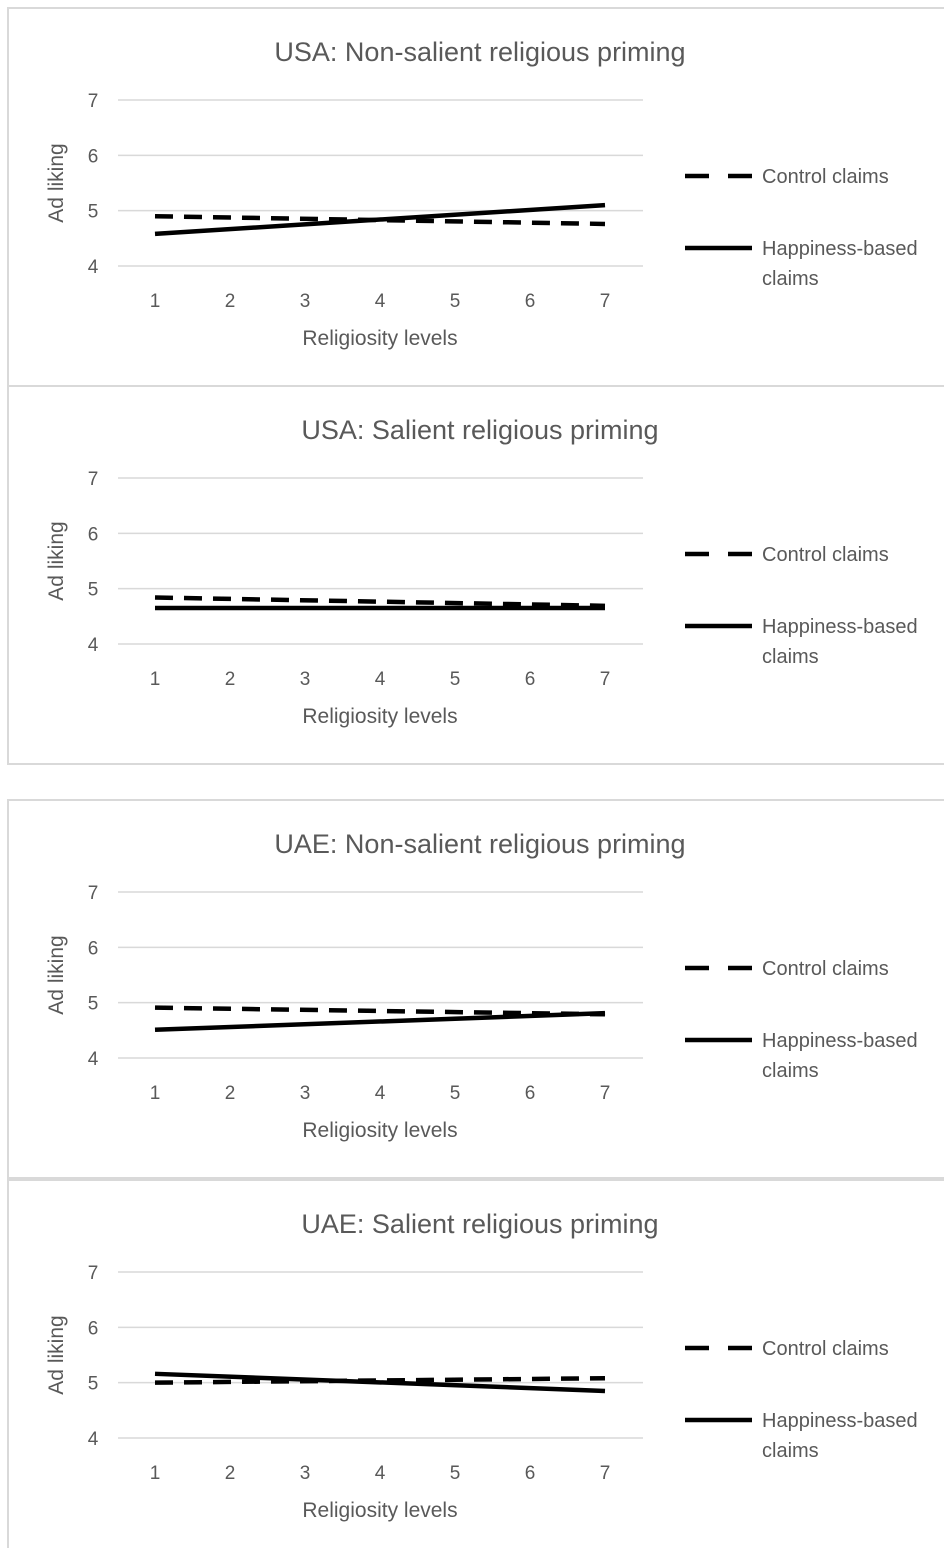 This screenshot has height=1548, width=944. I want to click on chart-title: USA: Salient religious priming, so click(479, 430).